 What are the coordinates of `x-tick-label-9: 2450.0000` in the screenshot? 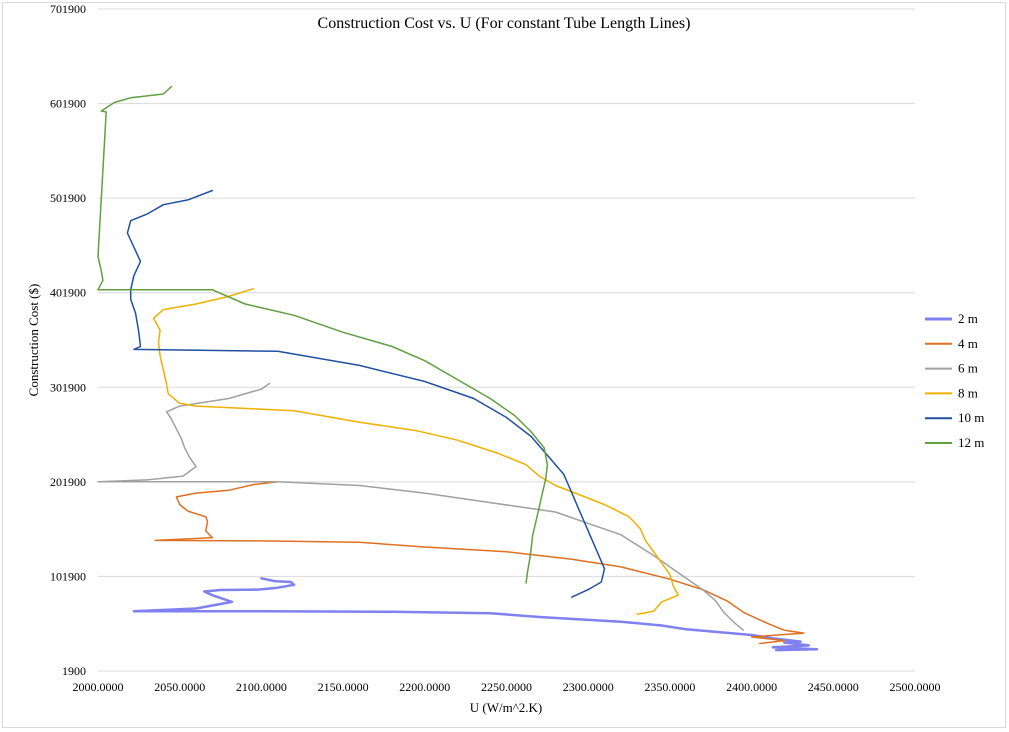 It's located at (833, 687).